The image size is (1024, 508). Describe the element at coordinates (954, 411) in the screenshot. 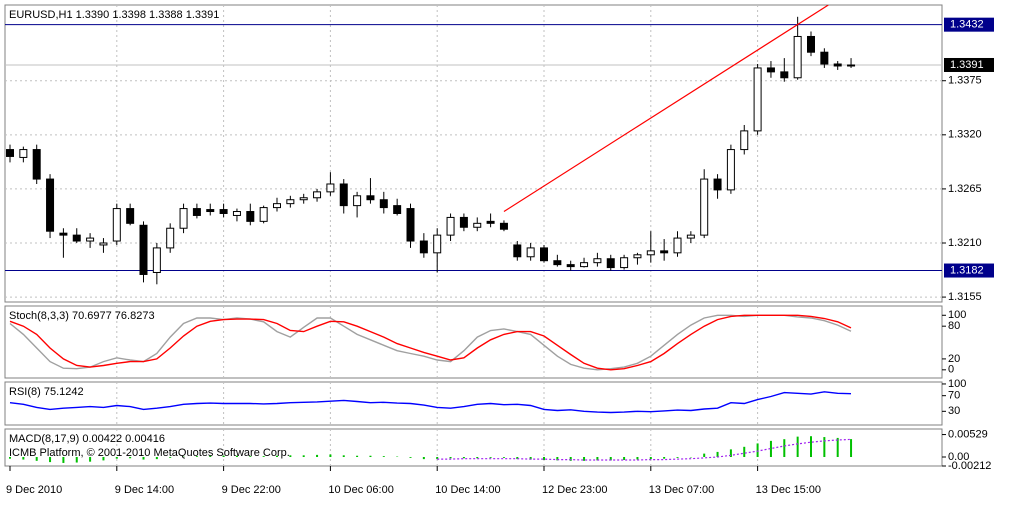

I see `y-tick-label: 30` at that location.